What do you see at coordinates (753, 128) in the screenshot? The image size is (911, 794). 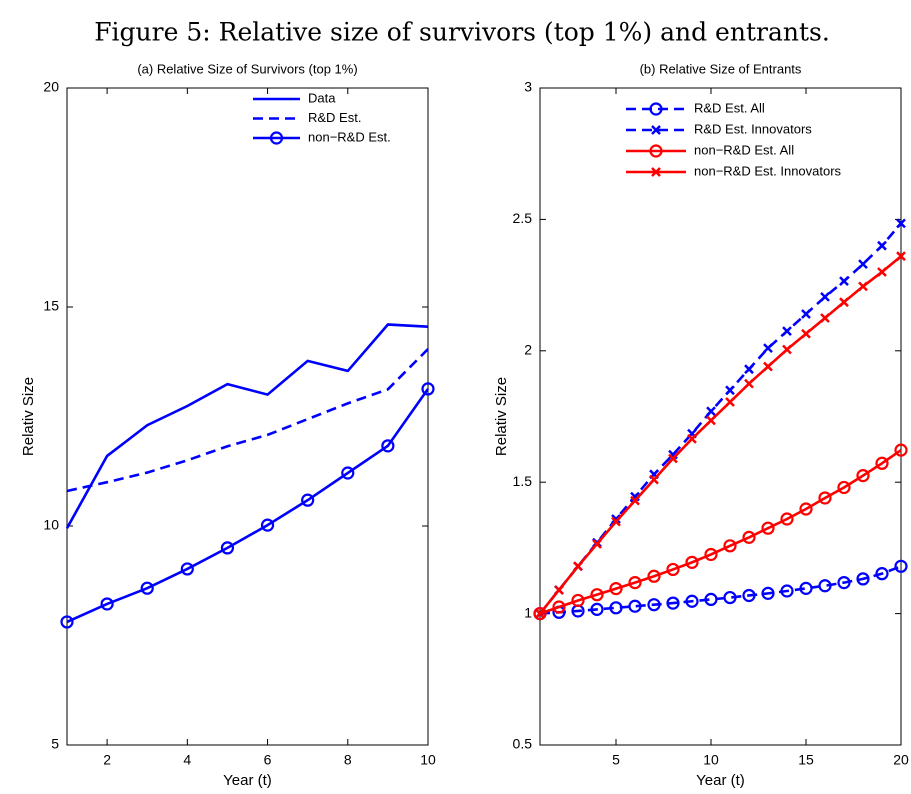 I see `legend-label: R&D Est. Innovators` at bounding box center [753, 128].